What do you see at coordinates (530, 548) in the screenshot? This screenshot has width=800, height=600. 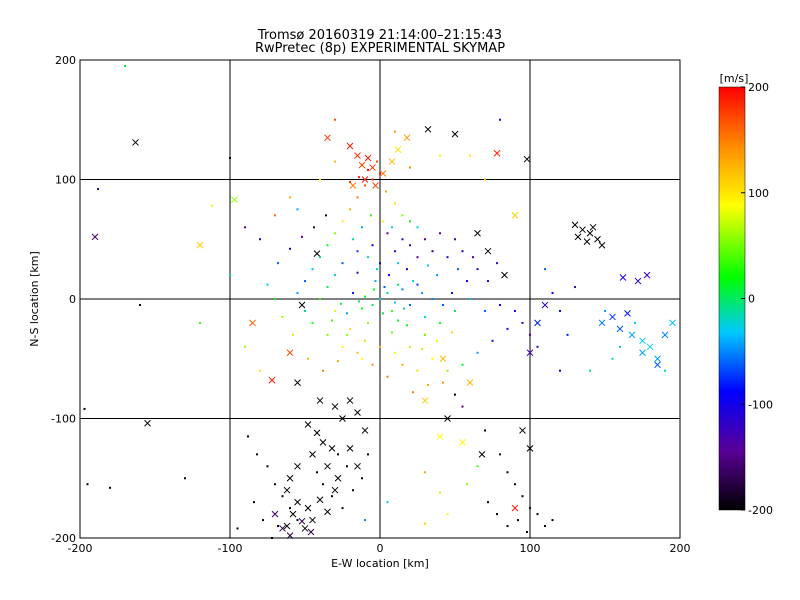 I see `x-tick-label: 100` at bounding box center [530, 548].